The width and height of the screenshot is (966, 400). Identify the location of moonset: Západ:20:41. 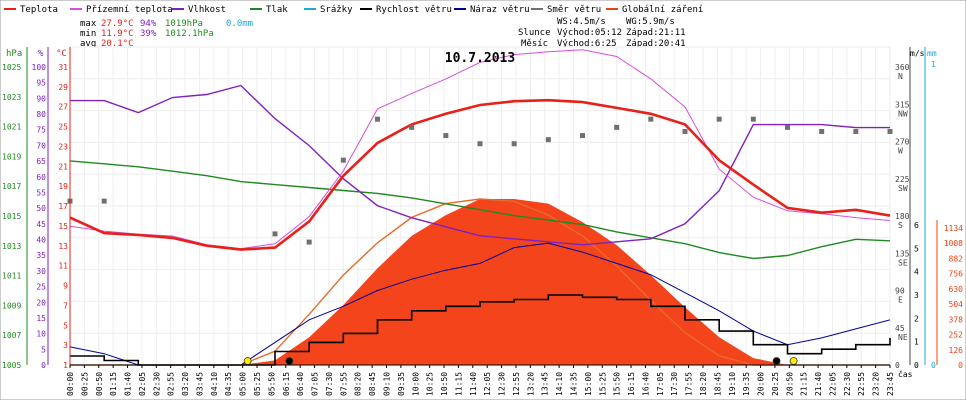
(656, 44).